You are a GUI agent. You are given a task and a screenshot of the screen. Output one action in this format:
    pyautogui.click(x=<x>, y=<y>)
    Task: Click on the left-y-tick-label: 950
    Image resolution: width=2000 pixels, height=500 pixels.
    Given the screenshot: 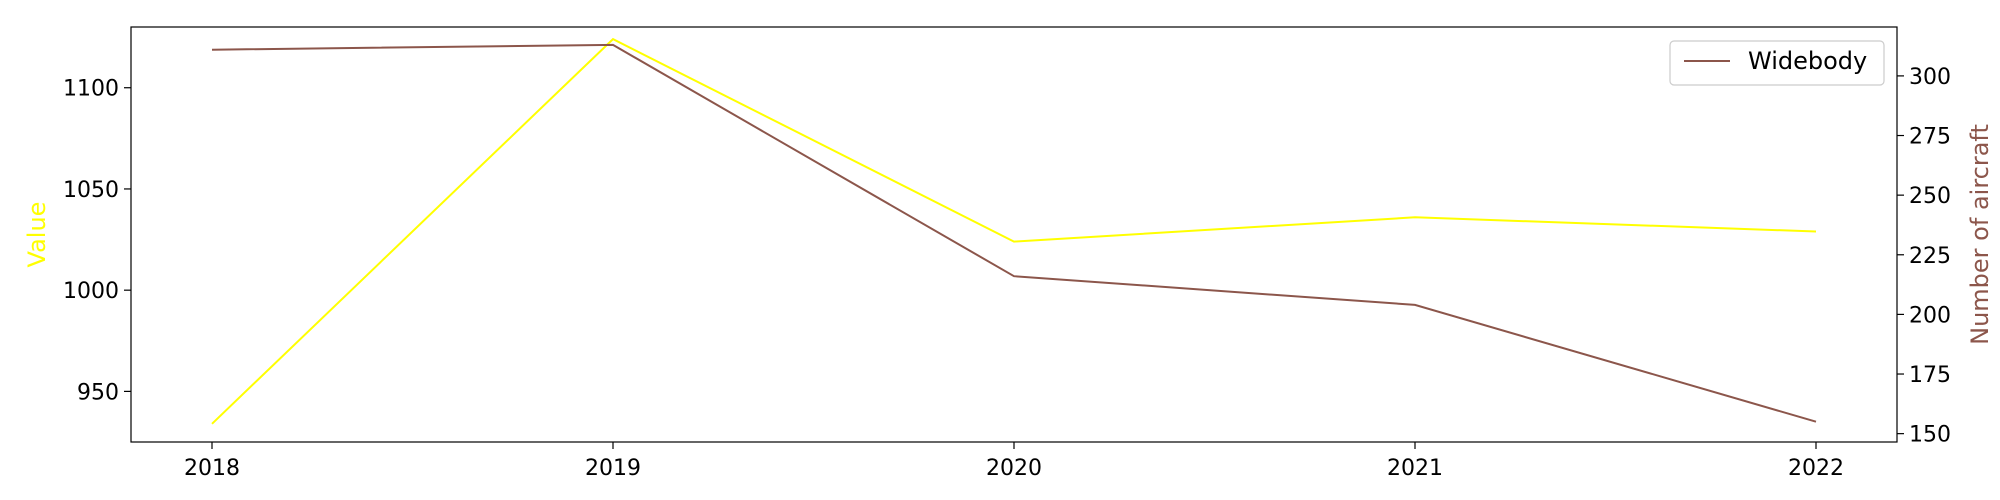 What is the action you would take?
    pyautogui.click(x=98, y=392)
    